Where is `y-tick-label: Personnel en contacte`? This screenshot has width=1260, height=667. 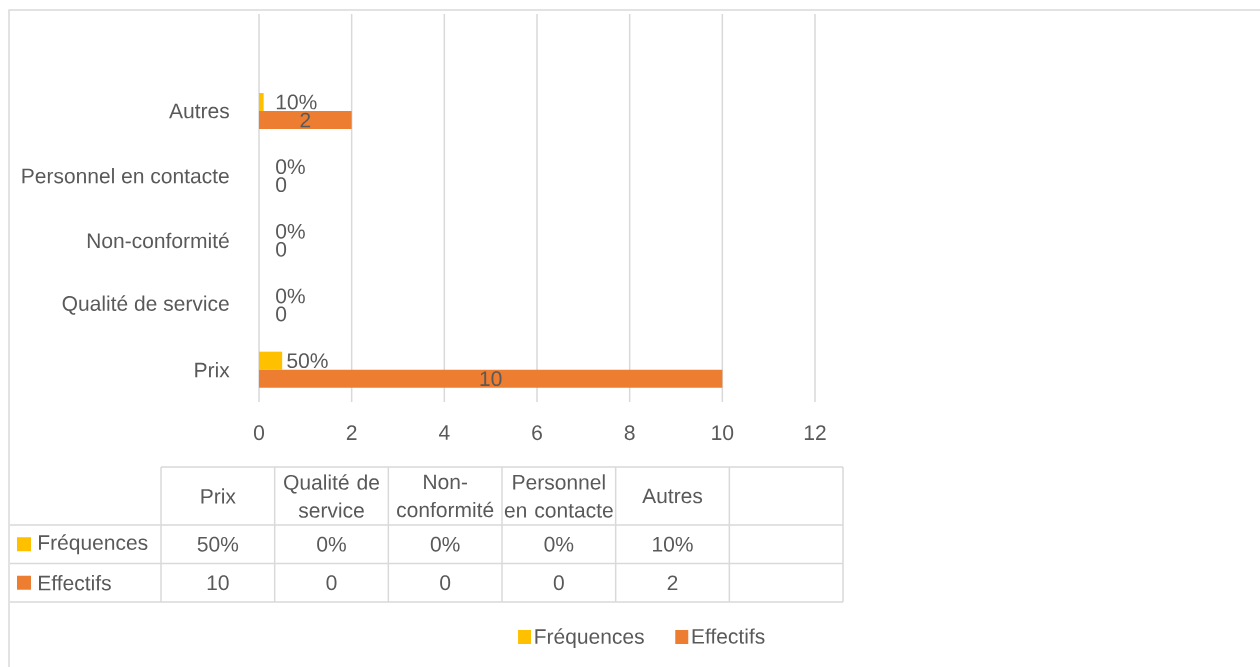
y-tick-label: Personnel en contacte is located at coordinates (125, 175).